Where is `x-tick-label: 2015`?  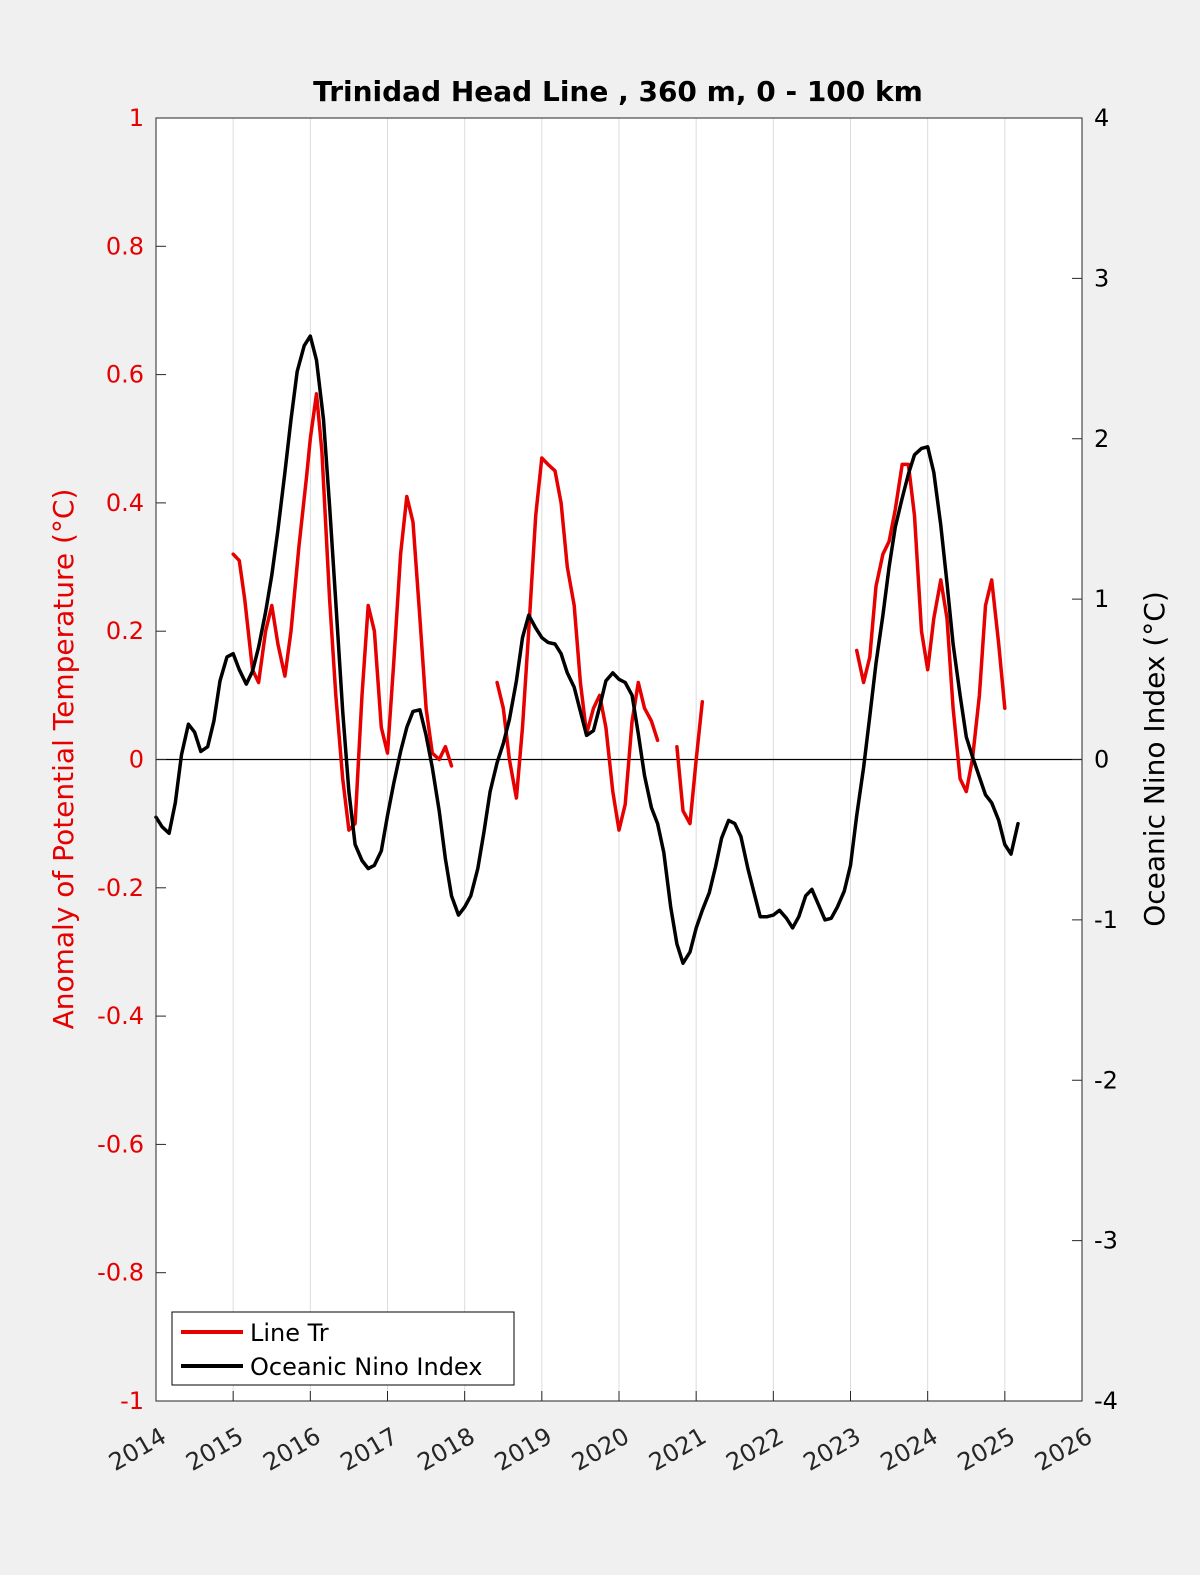
x-tick-label: 2015 is located at coordinates (214, 1449).